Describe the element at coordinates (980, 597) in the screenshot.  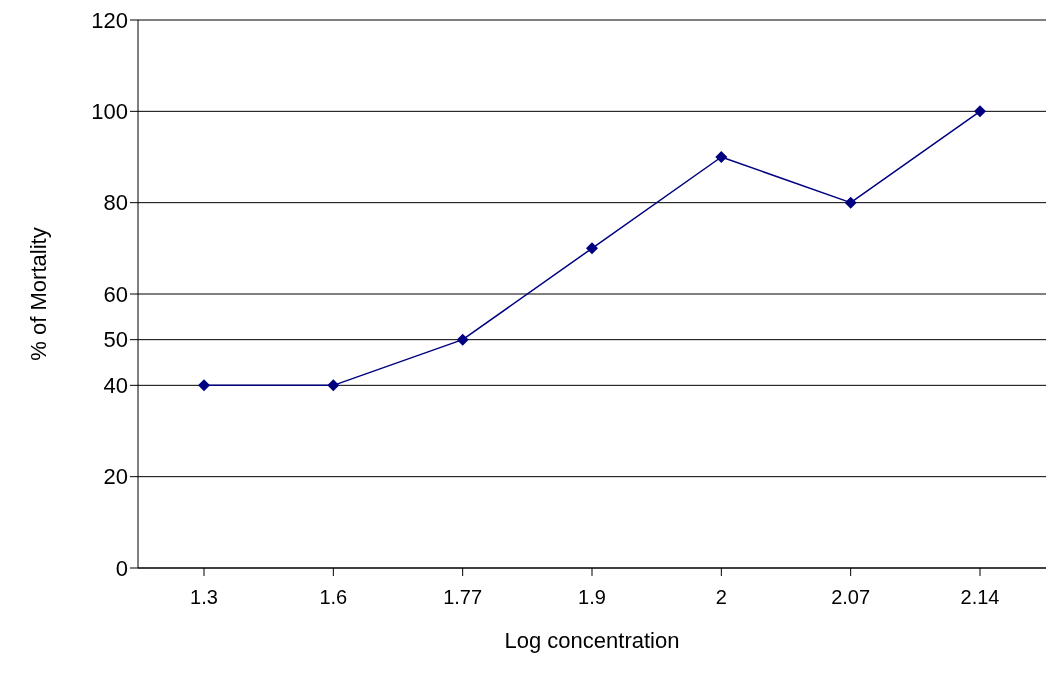
I see `x-tick-label: 2.14` at that location.